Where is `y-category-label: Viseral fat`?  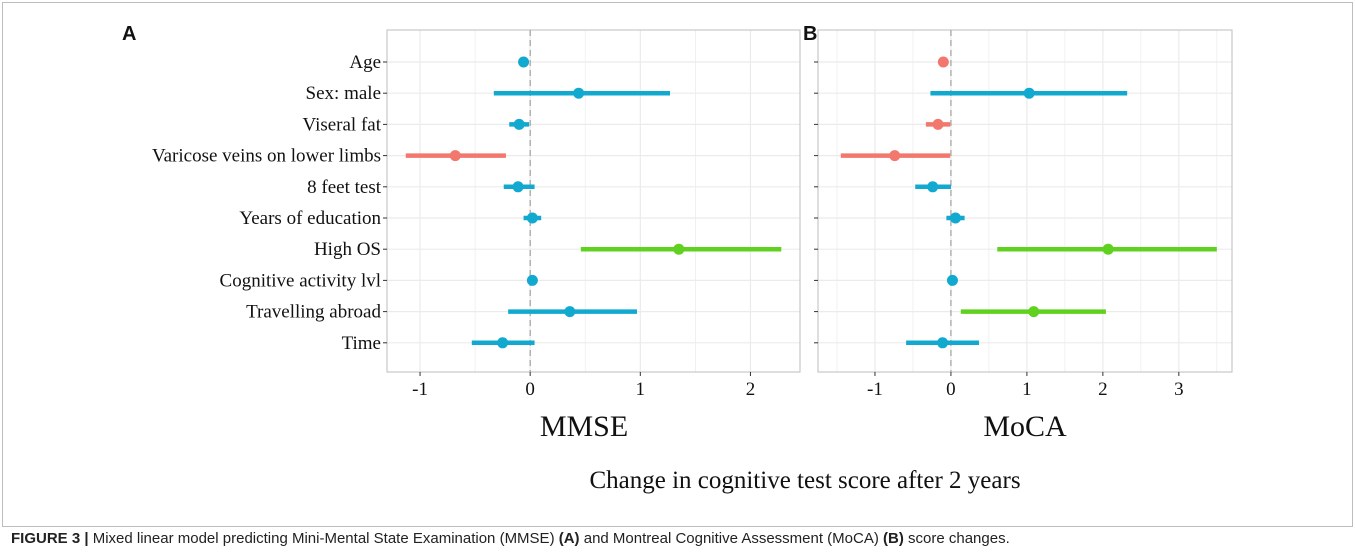 y-category-label: Viseral fat is located at coordinates (341, 124).